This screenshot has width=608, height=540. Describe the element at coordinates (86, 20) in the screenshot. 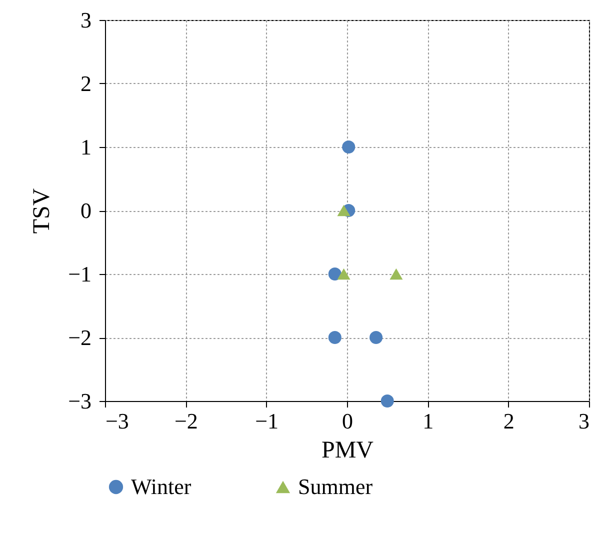

I see `y-tick-label: 3` at that location.